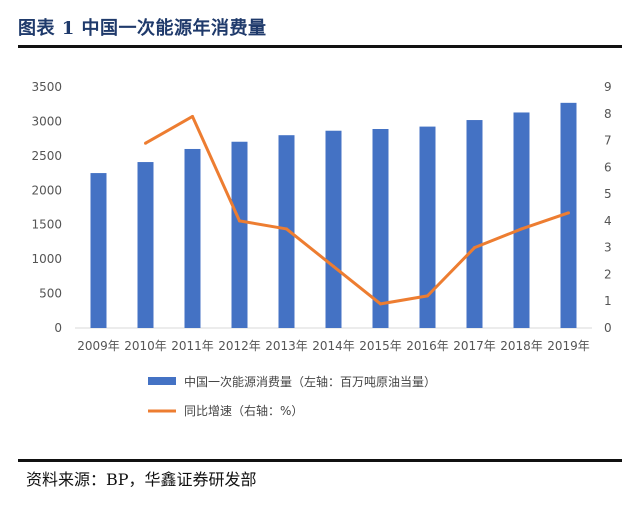 This screenshot has width=640, height=512. Describe the element at coordinates (239, 346) in the screenshot. I see `x-tick-label: 2012年` at that location.